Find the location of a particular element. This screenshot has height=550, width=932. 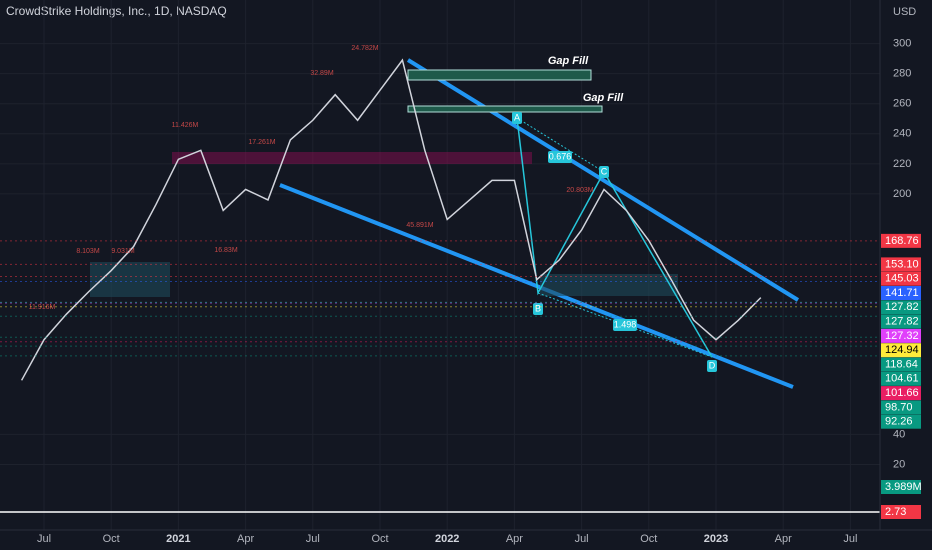

y-tick-label: 280 is located at coordinates (902, 74).